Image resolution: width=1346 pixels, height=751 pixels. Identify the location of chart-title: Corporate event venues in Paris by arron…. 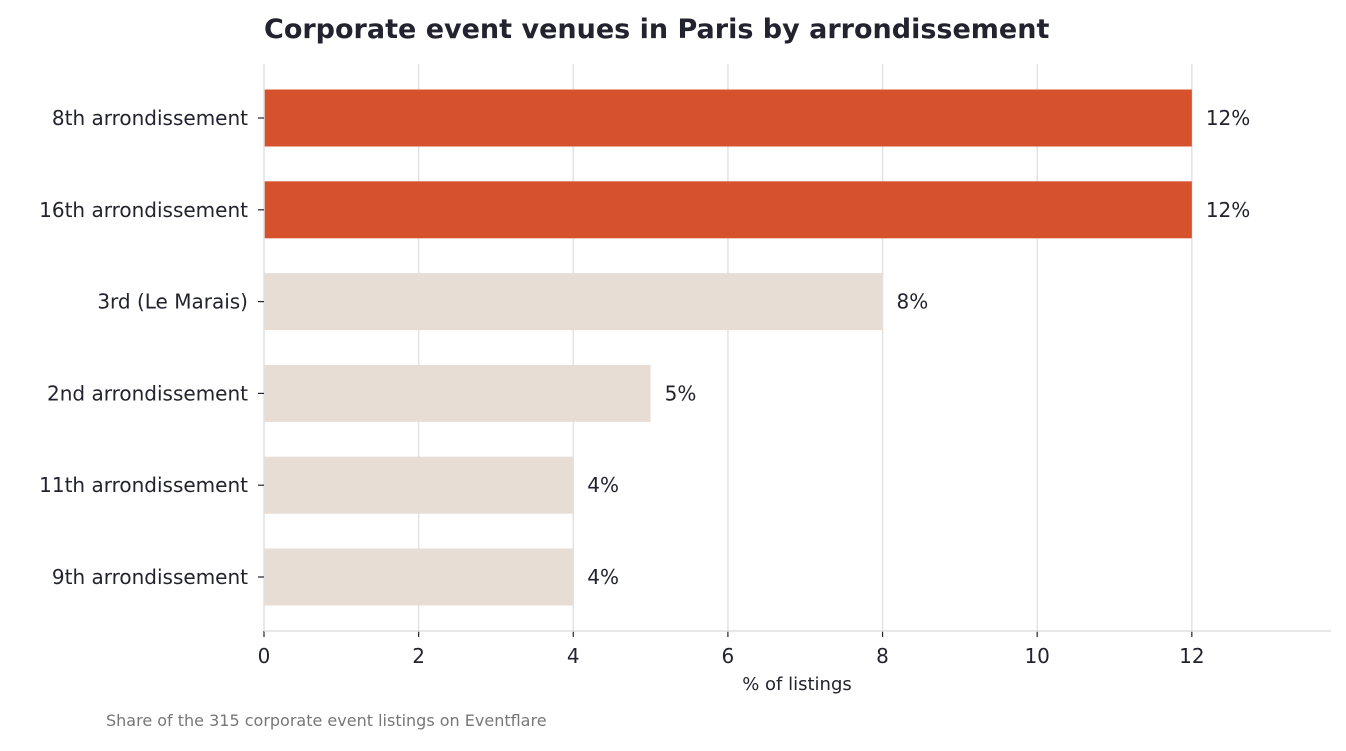
(656, 29).